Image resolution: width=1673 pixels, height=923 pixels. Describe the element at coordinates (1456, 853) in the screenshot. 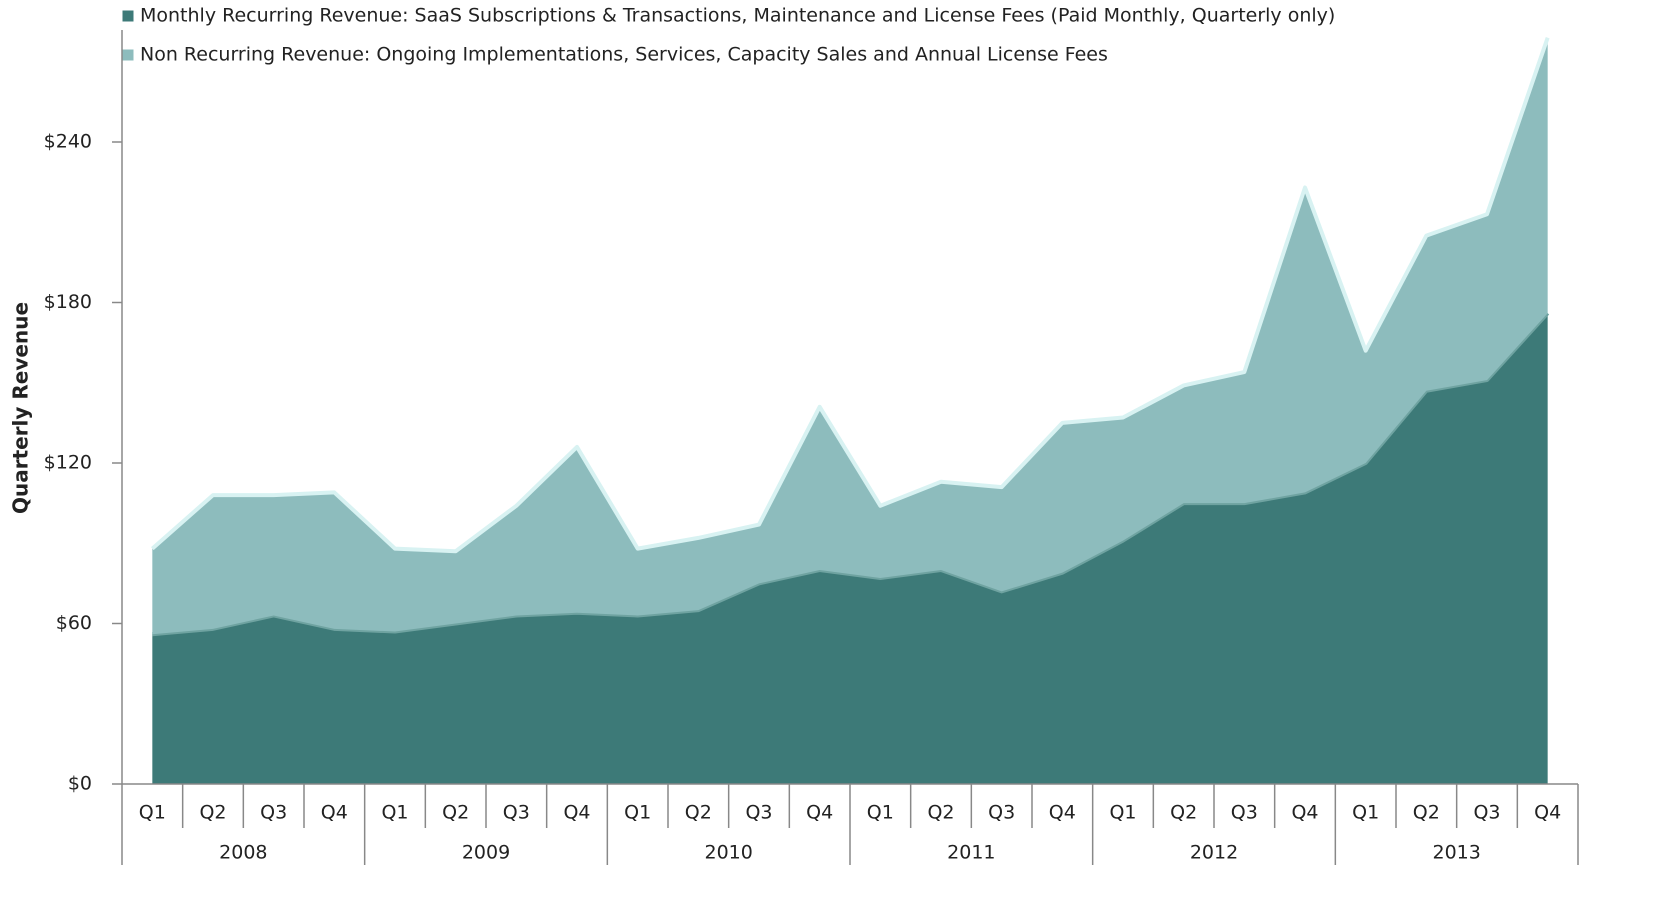

I see `year-label: 2013` at that location.